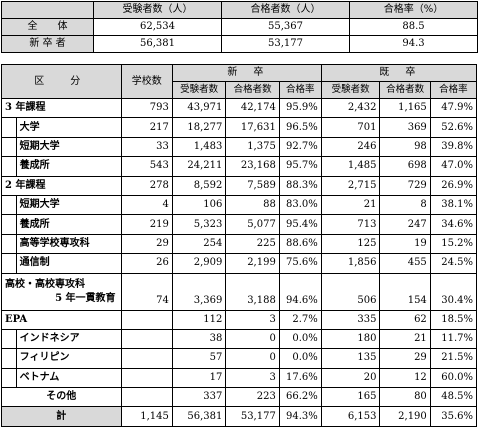 The image size is (478, 427). I want to click on row-label: EPA, so click(61, 319).